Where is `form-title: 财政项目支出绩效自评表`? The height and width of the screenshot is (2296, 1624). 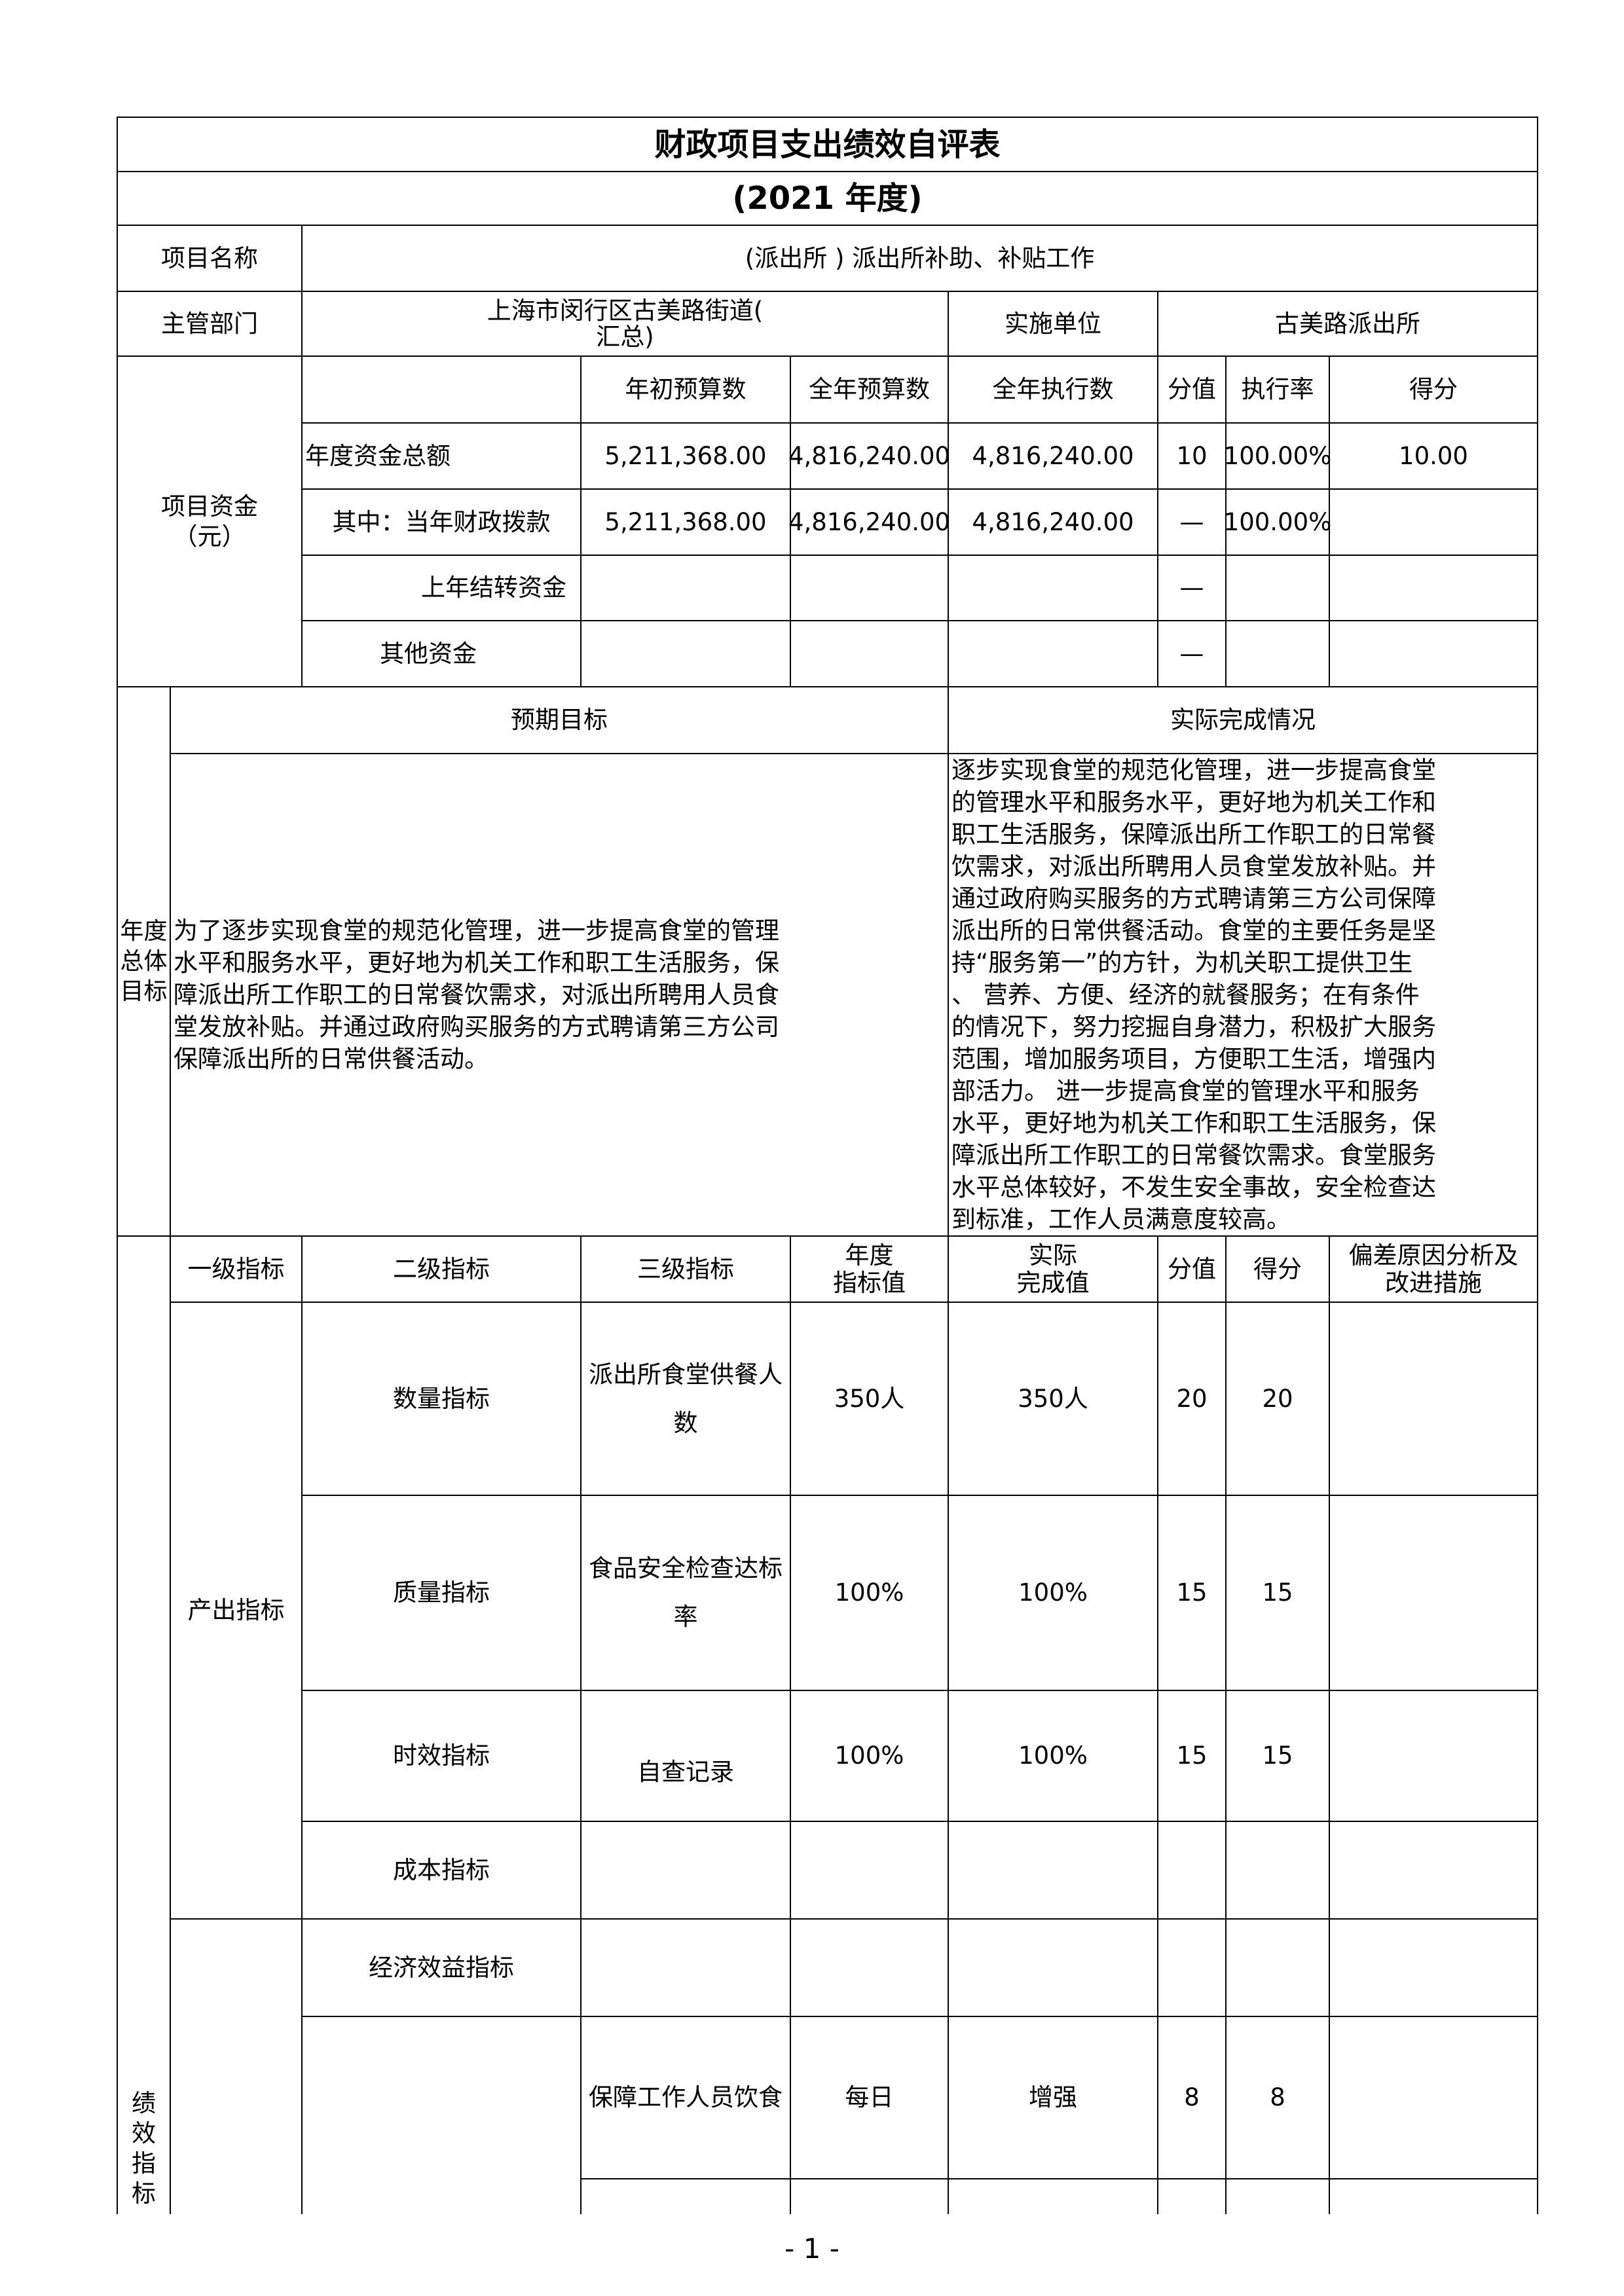 form-title: 财政项目支出绩效自评表 is located at coordinates (827, 144).